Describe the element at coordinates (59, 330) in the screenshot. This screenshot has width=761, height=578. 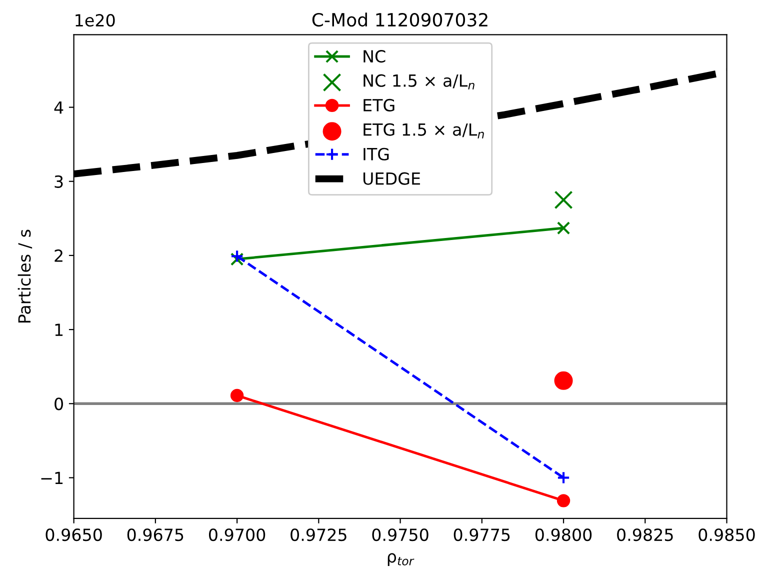
I see `y-tick-label: 1` at that location.